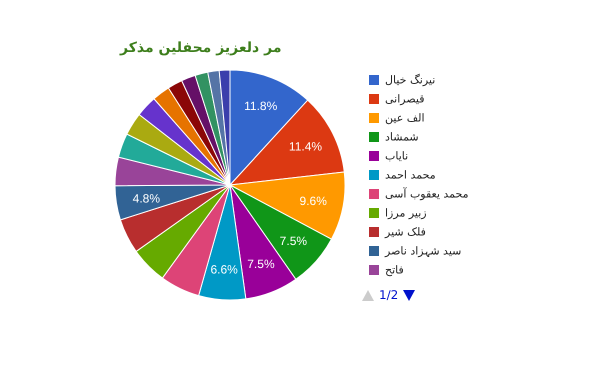 The height and width of the screenshot is (371, 600). I want to click on legend-label: نیرنگ خیال, so click(410, 80).